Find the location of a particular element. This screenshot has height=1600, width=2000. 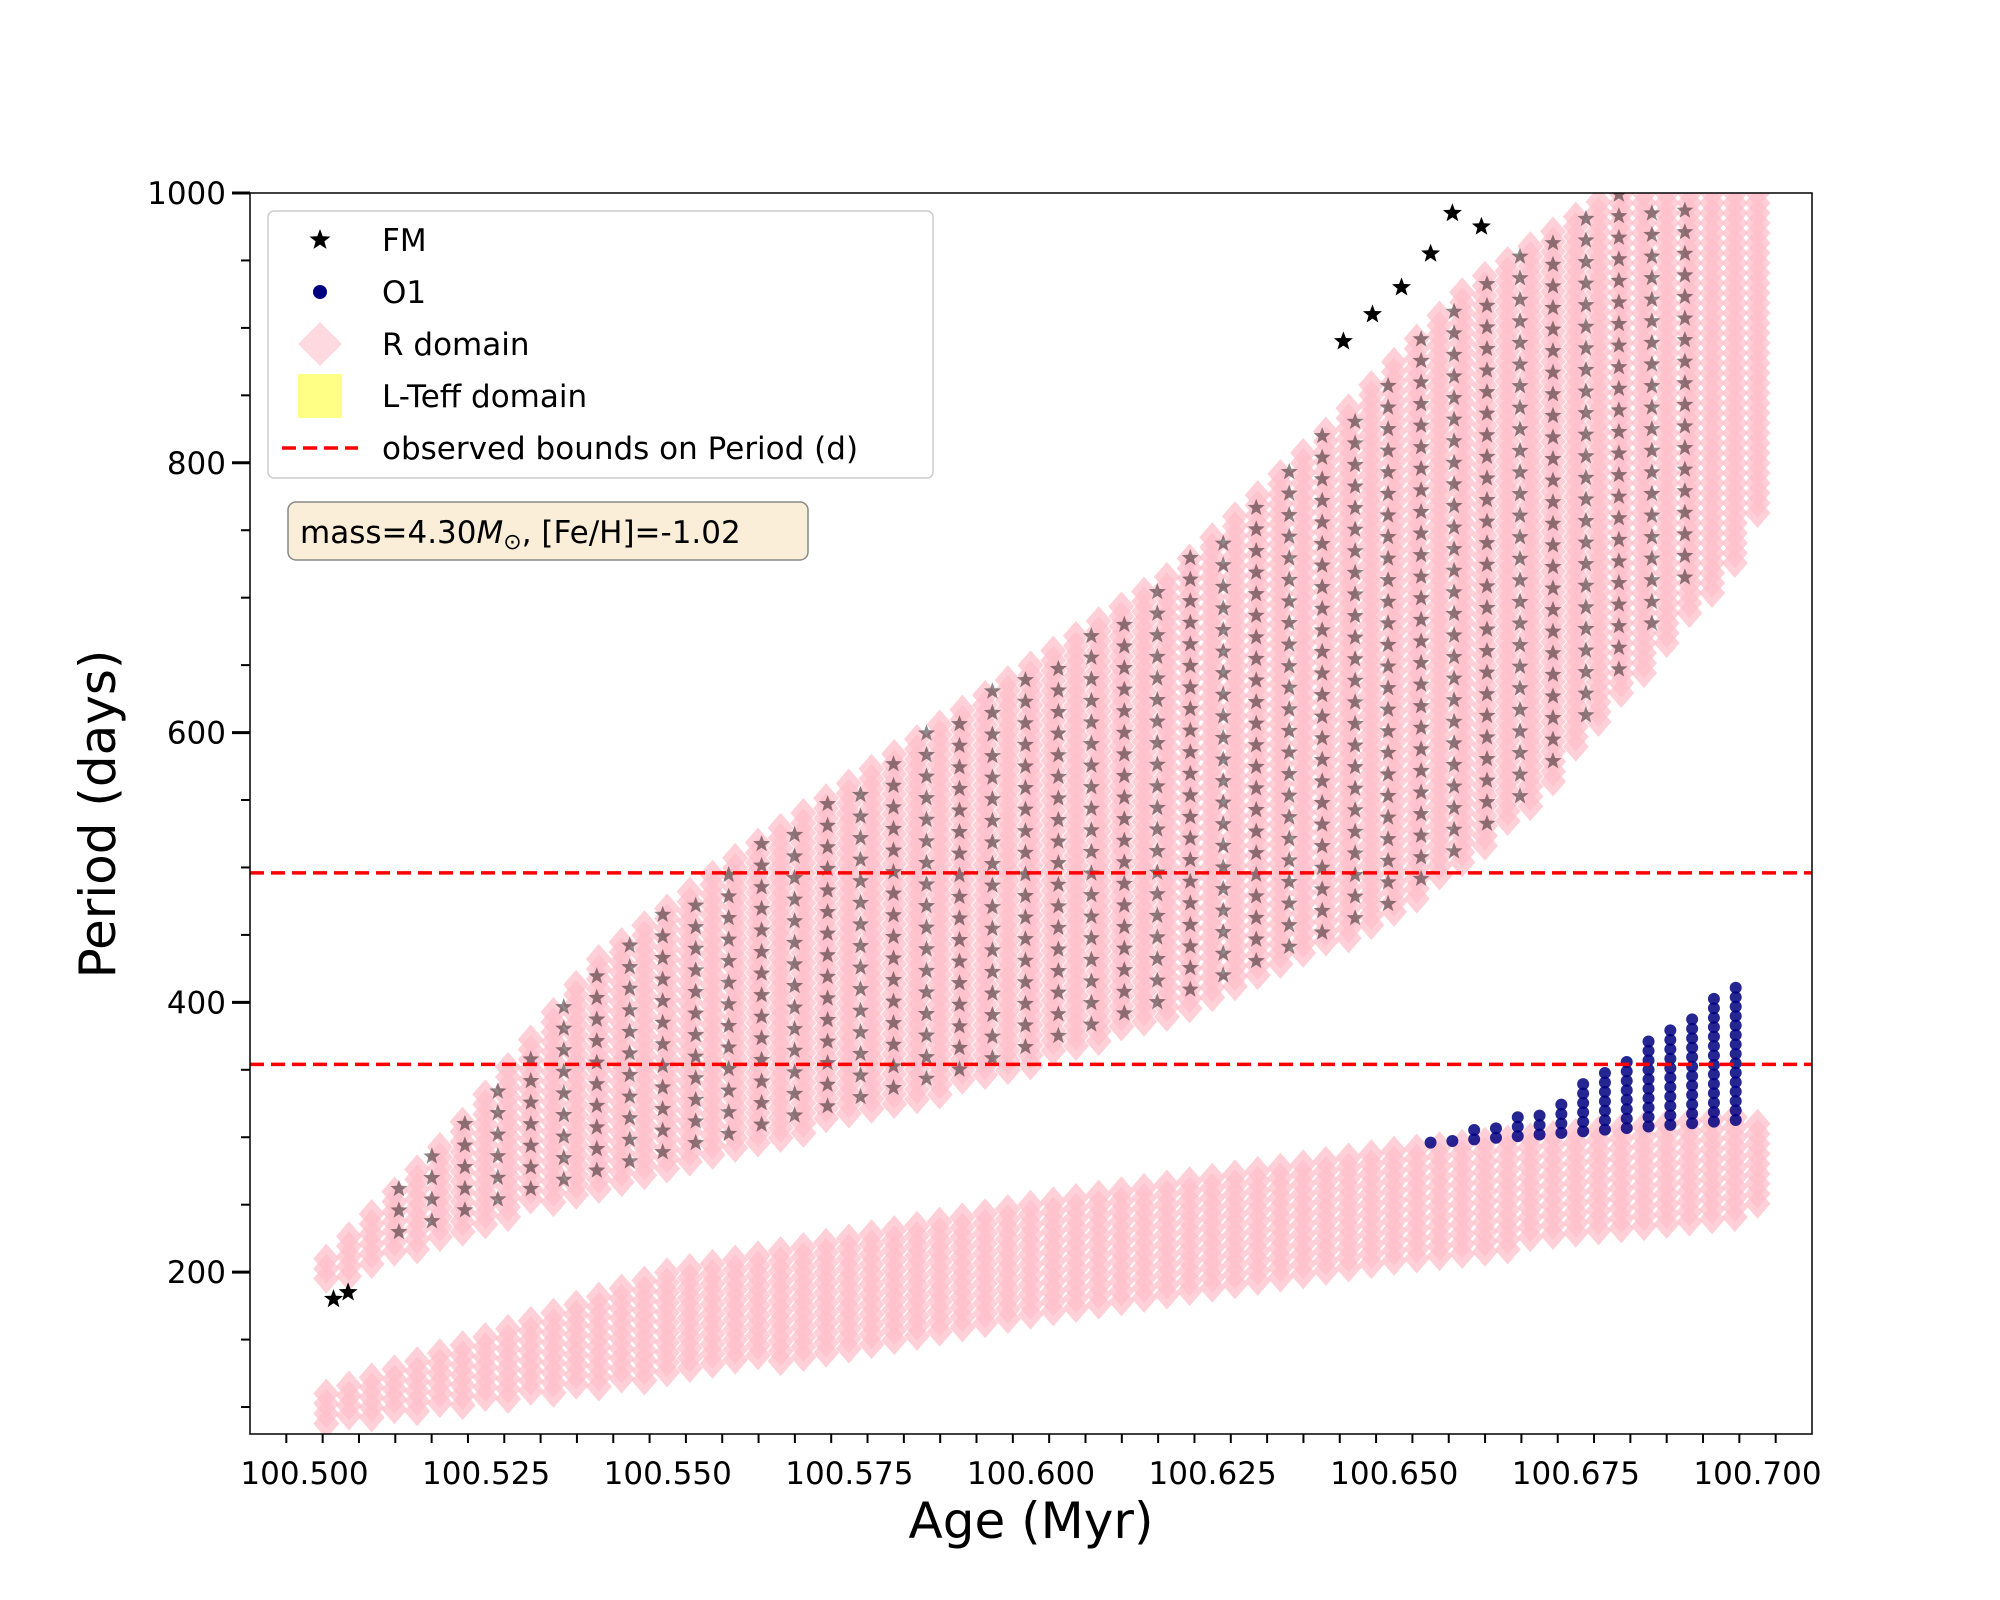

x-tick-label: 100.700 is located at coordinates (1757, 1474).